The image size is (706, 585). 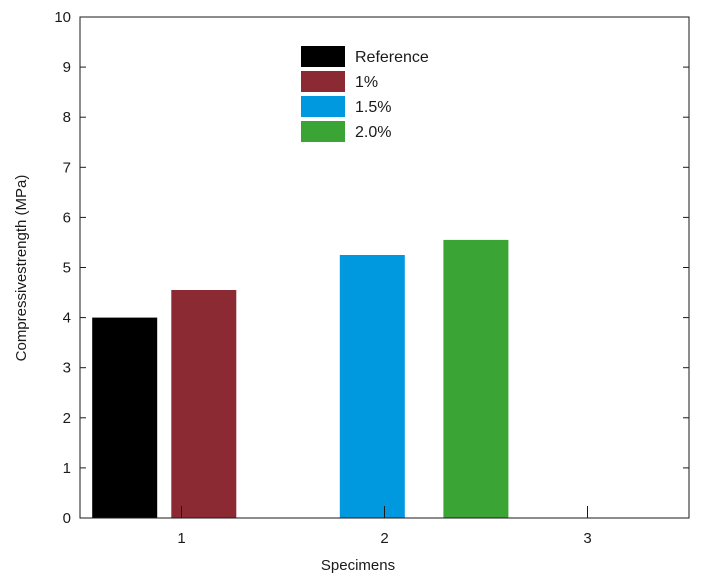 What do you see at coordinates (67, 217) in the screenshot?
I see `y-tick-label: 6` at bounding box center [67, 217].